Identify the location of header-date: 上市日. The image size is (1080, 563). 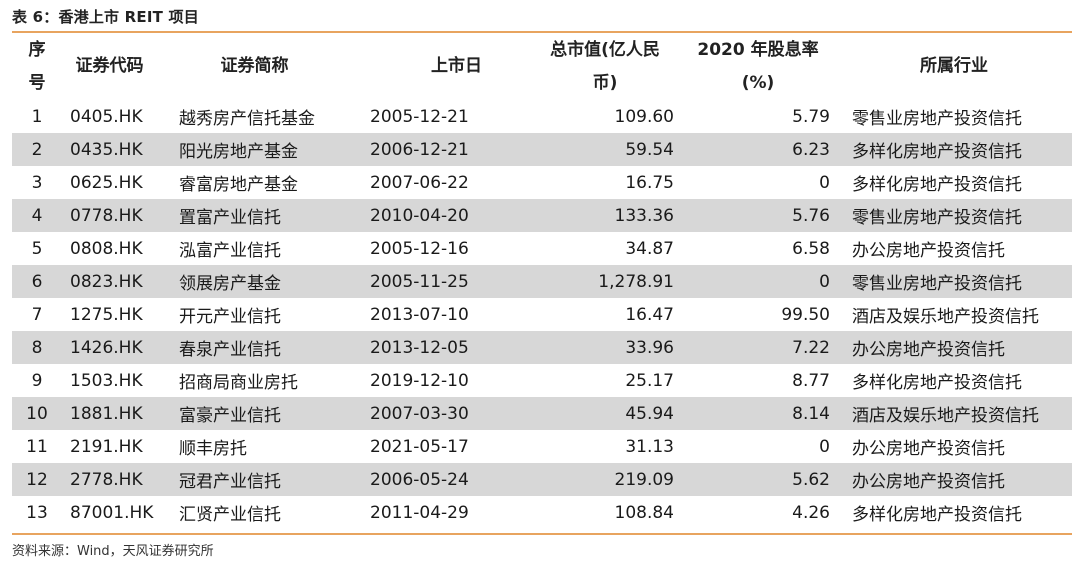
(456, 66).